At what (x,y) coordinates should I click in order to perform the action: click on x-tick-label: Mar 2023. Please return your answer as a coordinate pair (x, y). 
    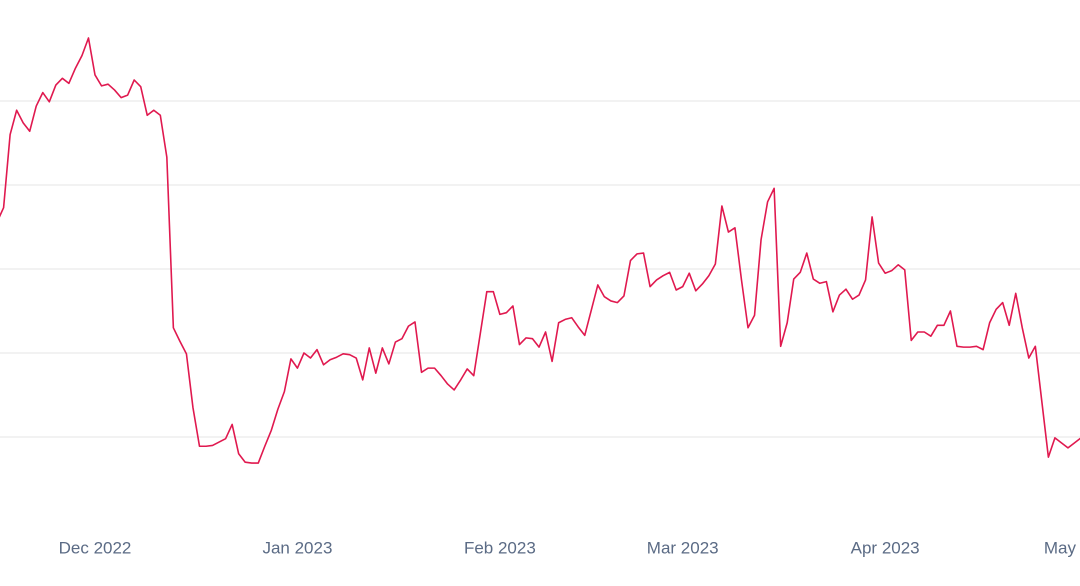
    Looking at the image, I should click on (683, 547).